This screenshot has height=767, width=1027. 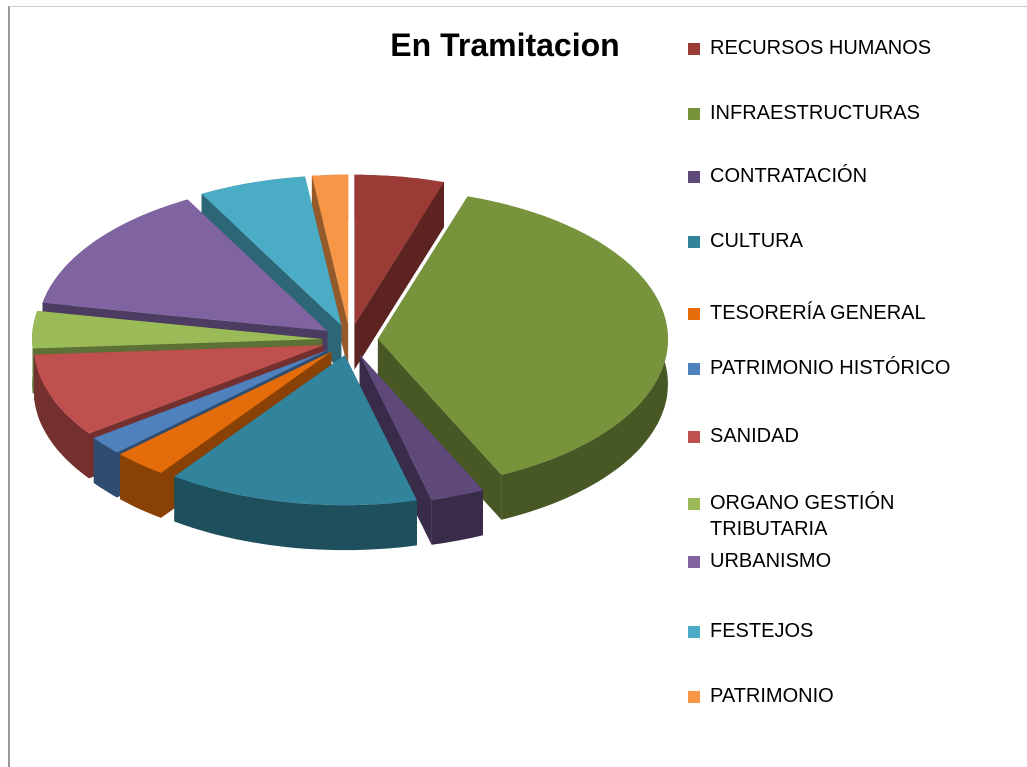 I want to click on legend-item: CONTRATACIÓN, so click(x=830, y=176).